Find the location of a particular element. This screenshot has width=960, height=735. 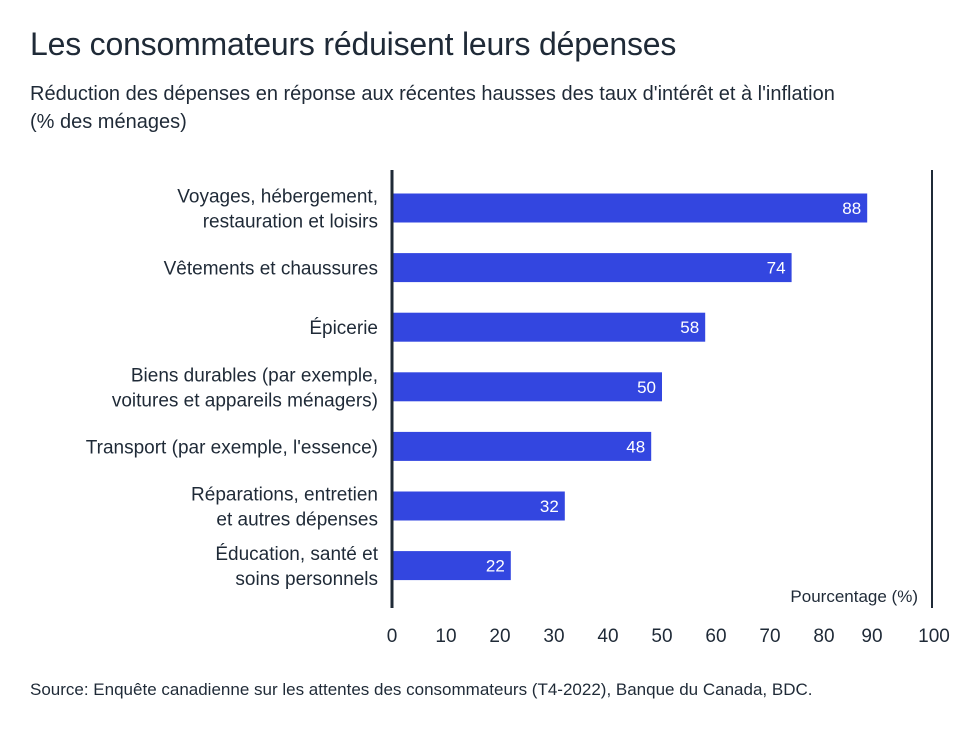

value-label-4: 48 is located at coordinates (635, 446).